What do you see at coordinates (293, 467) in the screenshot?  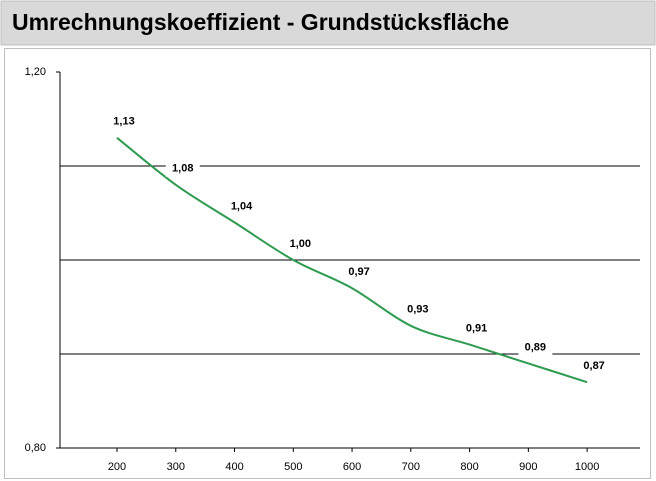 I see `x-tick-label: 500` at bounding box center [293, 467].